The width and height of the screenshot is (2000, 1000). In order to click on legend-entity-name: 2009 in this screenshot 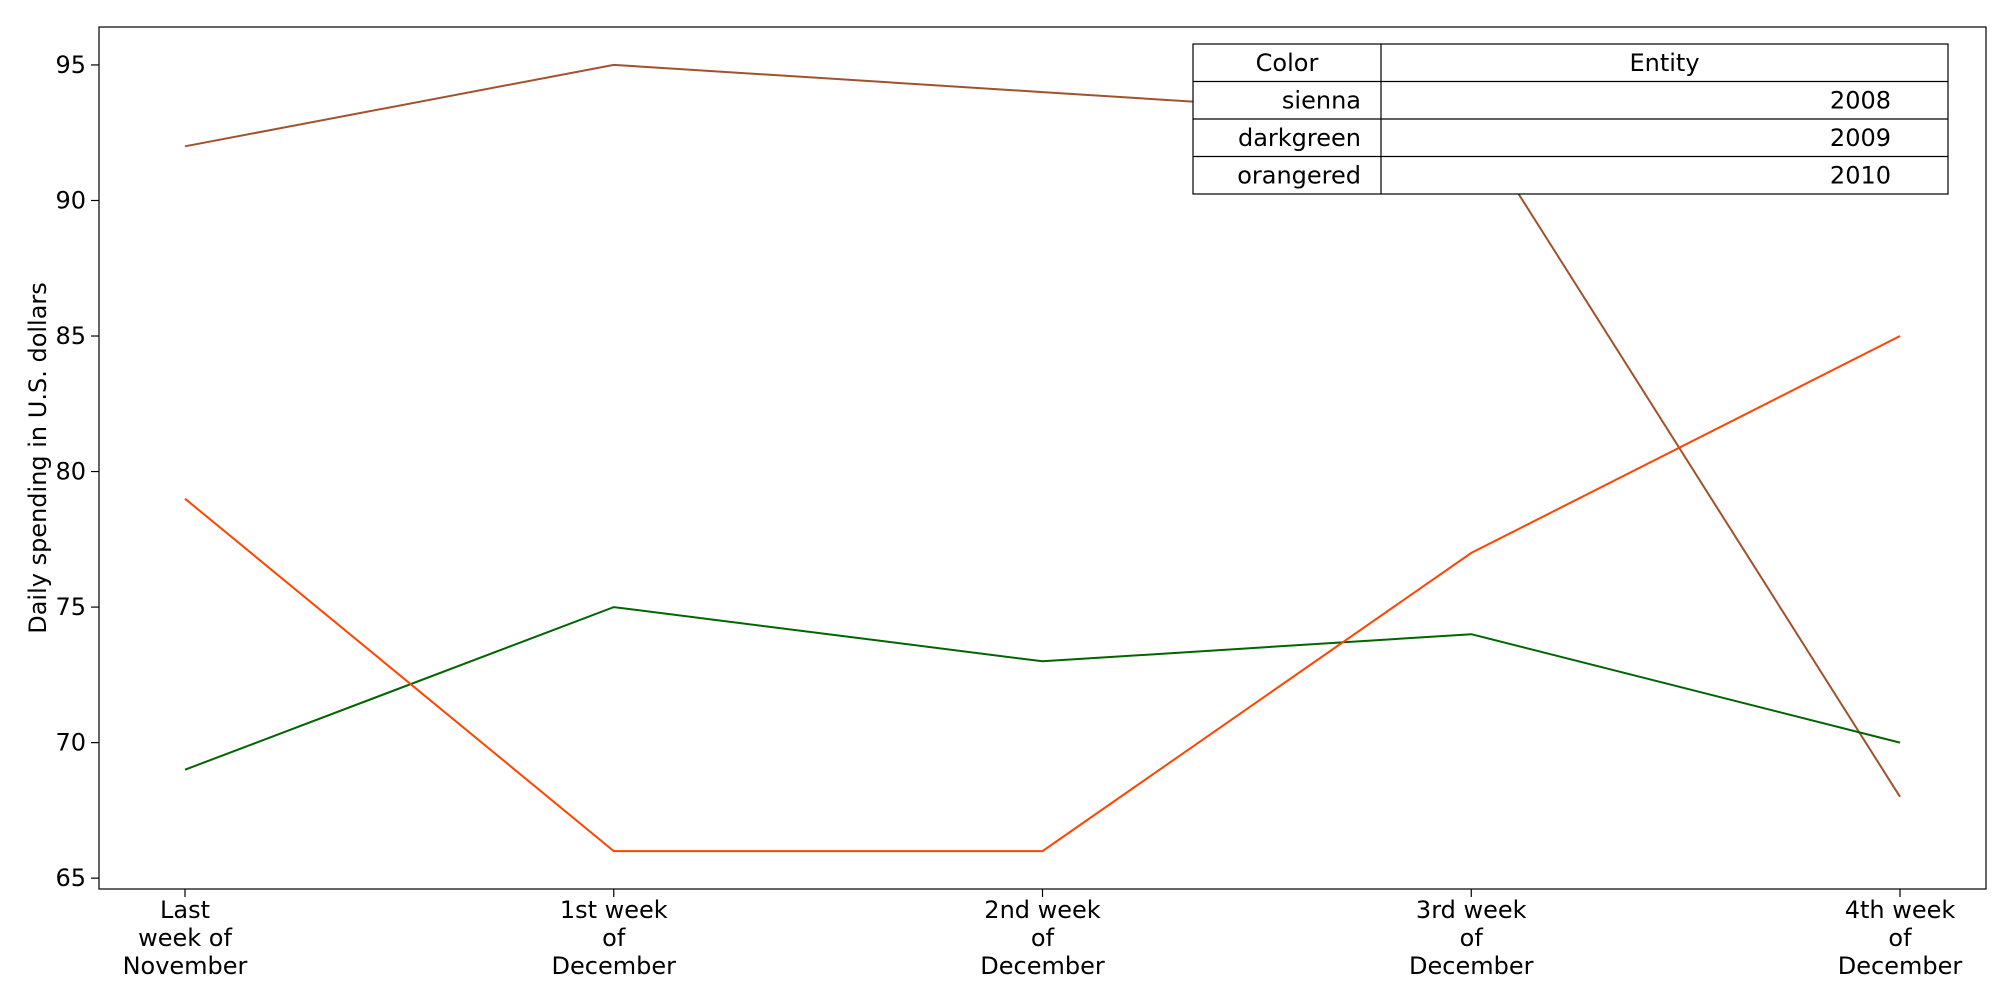, I will do `click(1860, 138)`.